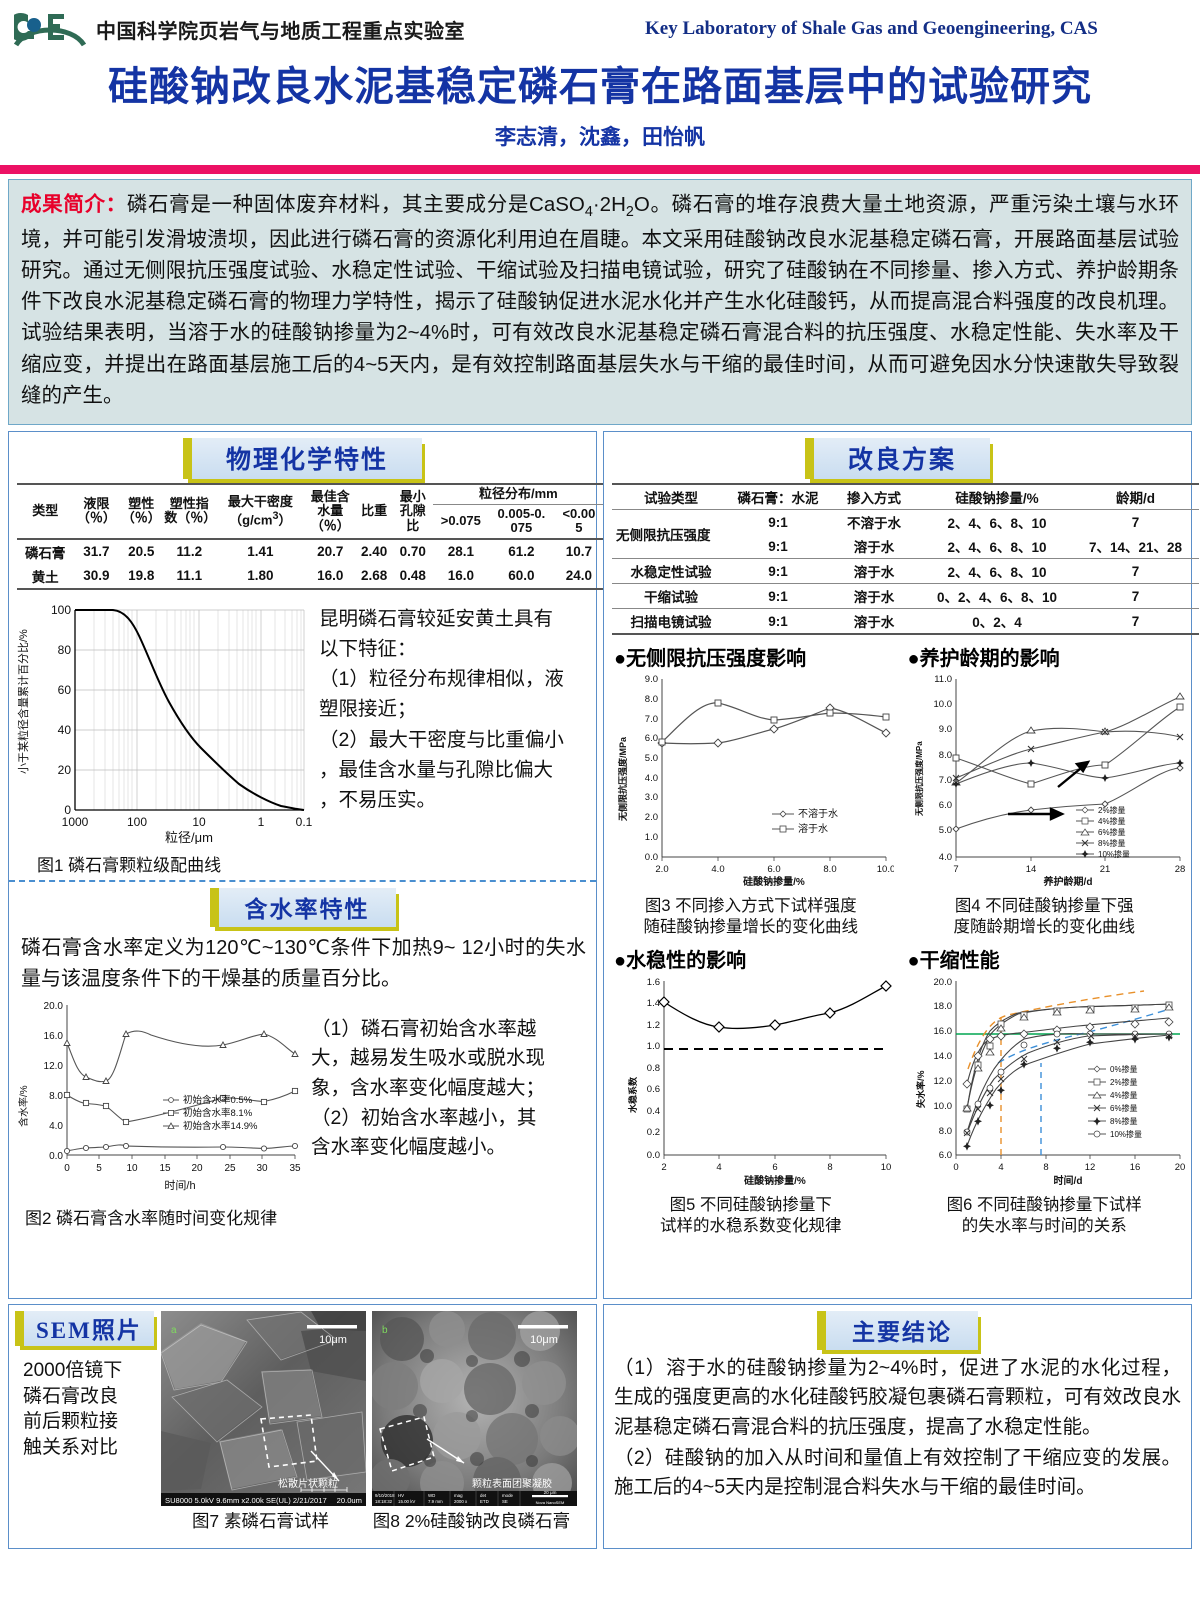 The height and width of the screenshot is (1600, 1200). I want to click on bullet-dry-shrinkage: ●干缩性能, so click(953, 961).